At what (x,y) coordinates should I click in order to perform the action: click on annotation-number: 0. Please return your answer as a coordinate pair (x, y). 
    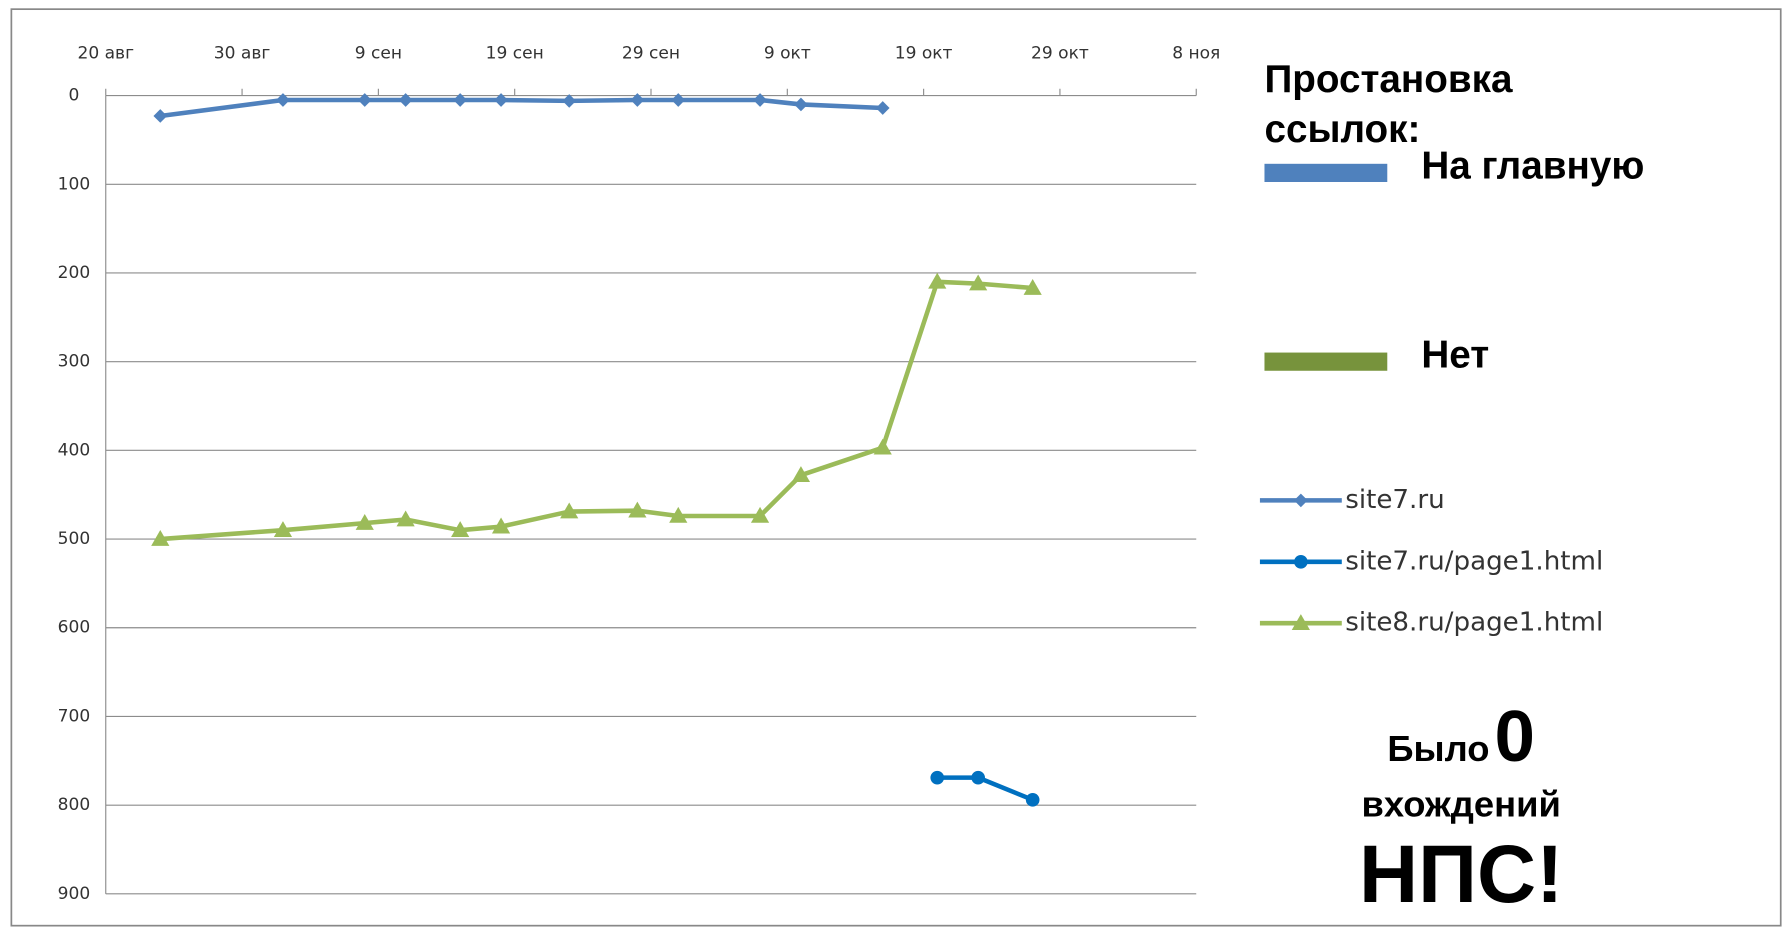
    Looking at the image, I should click on (1515, 738).